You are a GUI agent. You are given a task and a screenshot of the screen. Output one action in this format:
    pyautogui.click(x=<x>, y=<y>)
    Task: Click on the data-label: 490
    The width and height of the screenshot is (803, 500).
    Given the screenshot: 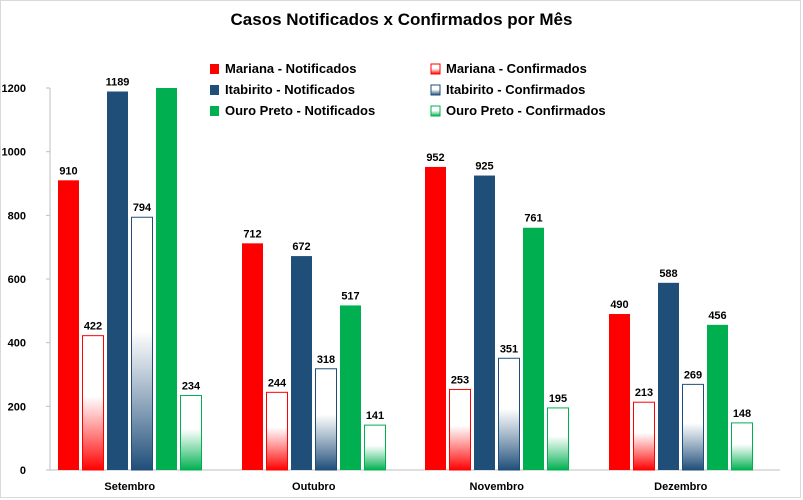 What is the action you would take?
    pyautogui.click(x=619, y=305)
    